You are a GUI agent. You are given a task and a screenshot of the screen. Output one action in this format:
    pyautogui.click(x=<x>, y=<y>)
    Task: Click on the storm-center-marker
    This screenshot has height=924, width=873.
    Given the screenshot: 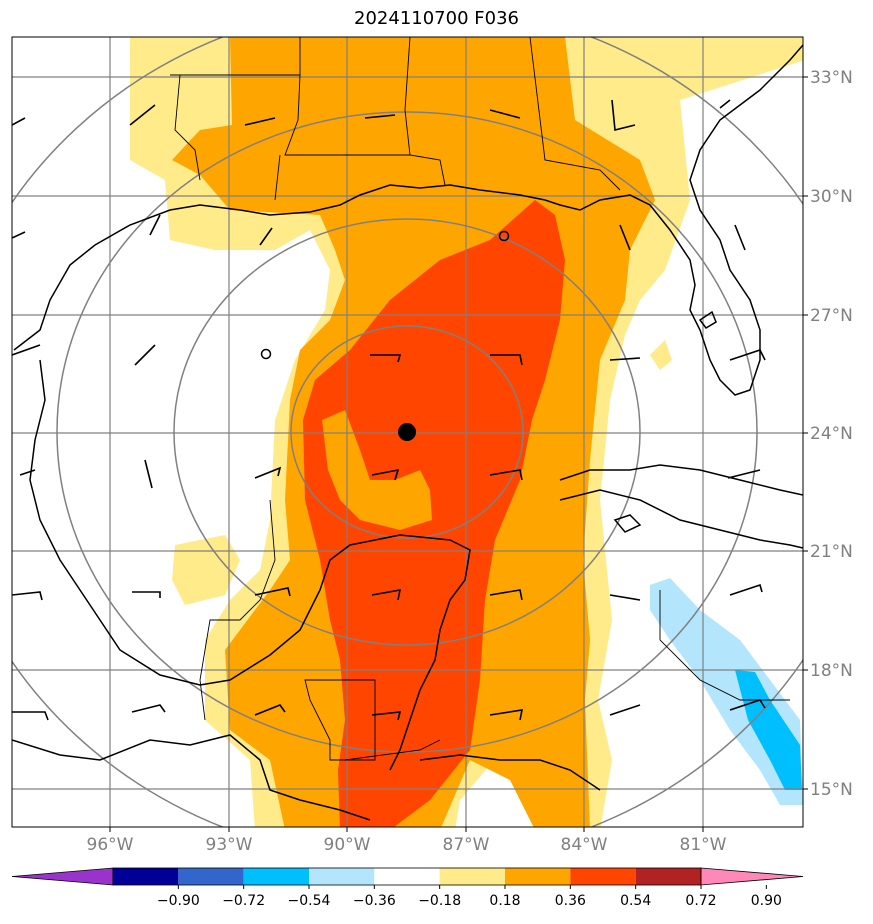 What is the action you would take?
    pyautogui.click(x=407, y=432)
    